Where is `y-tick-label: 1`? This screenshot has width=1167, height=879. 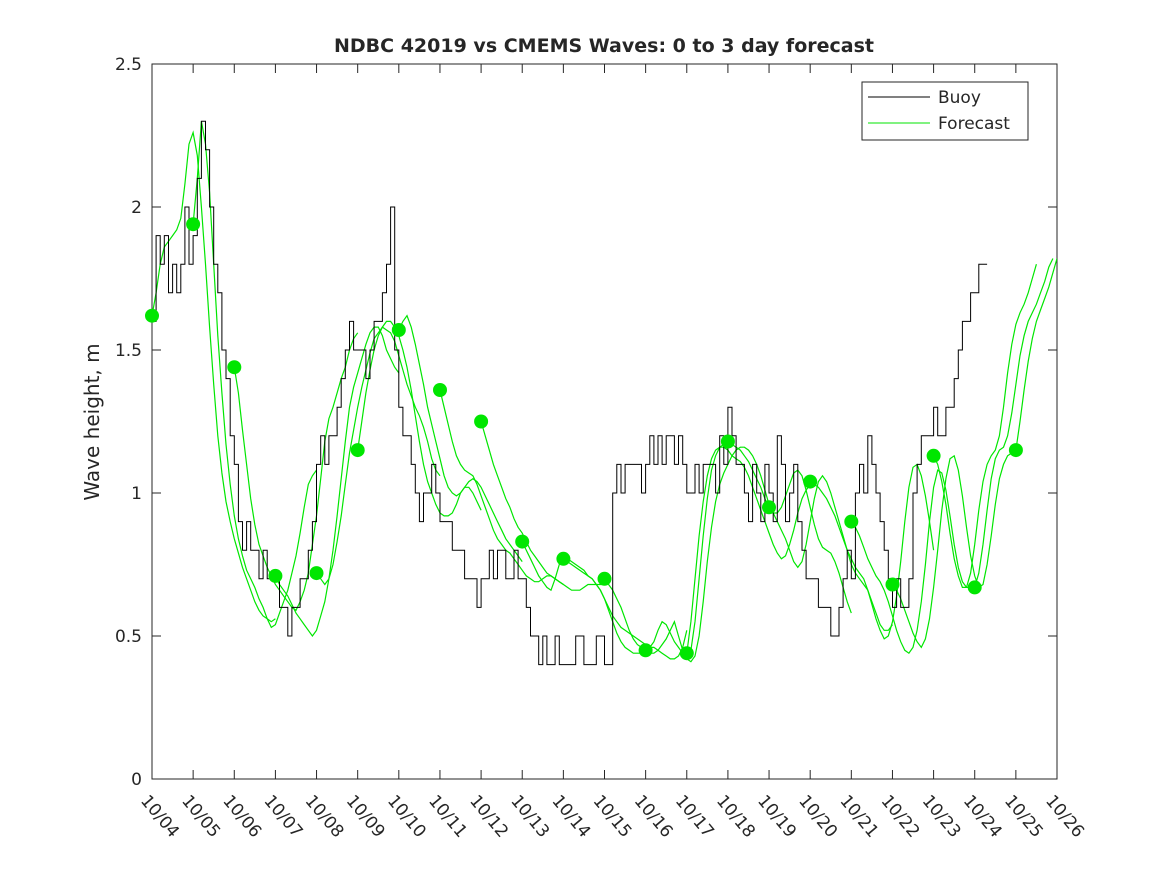 y-tick-label: 1 is located at coordinates (136, 494).